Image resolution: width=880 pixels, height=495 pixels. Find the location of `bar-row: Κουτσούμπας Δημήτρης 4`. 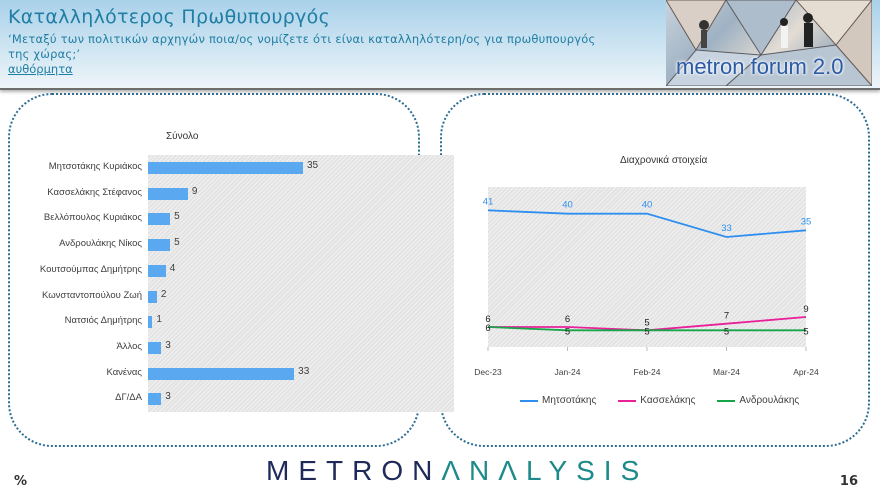

bar-row: Κουτσούμπας Δημήτρης 4 is located at coordinates (247, 271).